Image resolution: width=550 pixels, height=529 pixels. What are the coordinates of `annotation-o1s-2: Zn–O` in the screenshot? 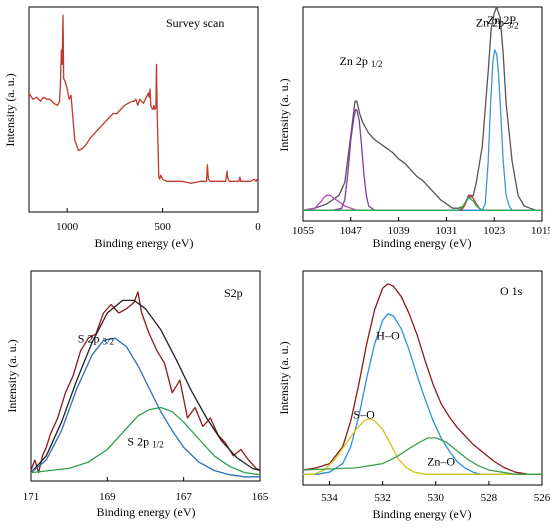 It's located at (441, 462).